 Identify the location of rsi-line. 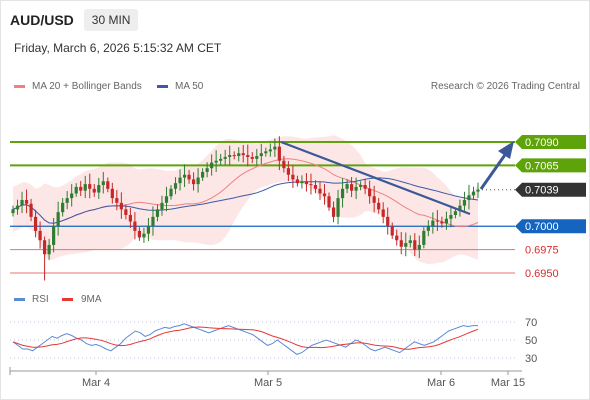
(245, 339).